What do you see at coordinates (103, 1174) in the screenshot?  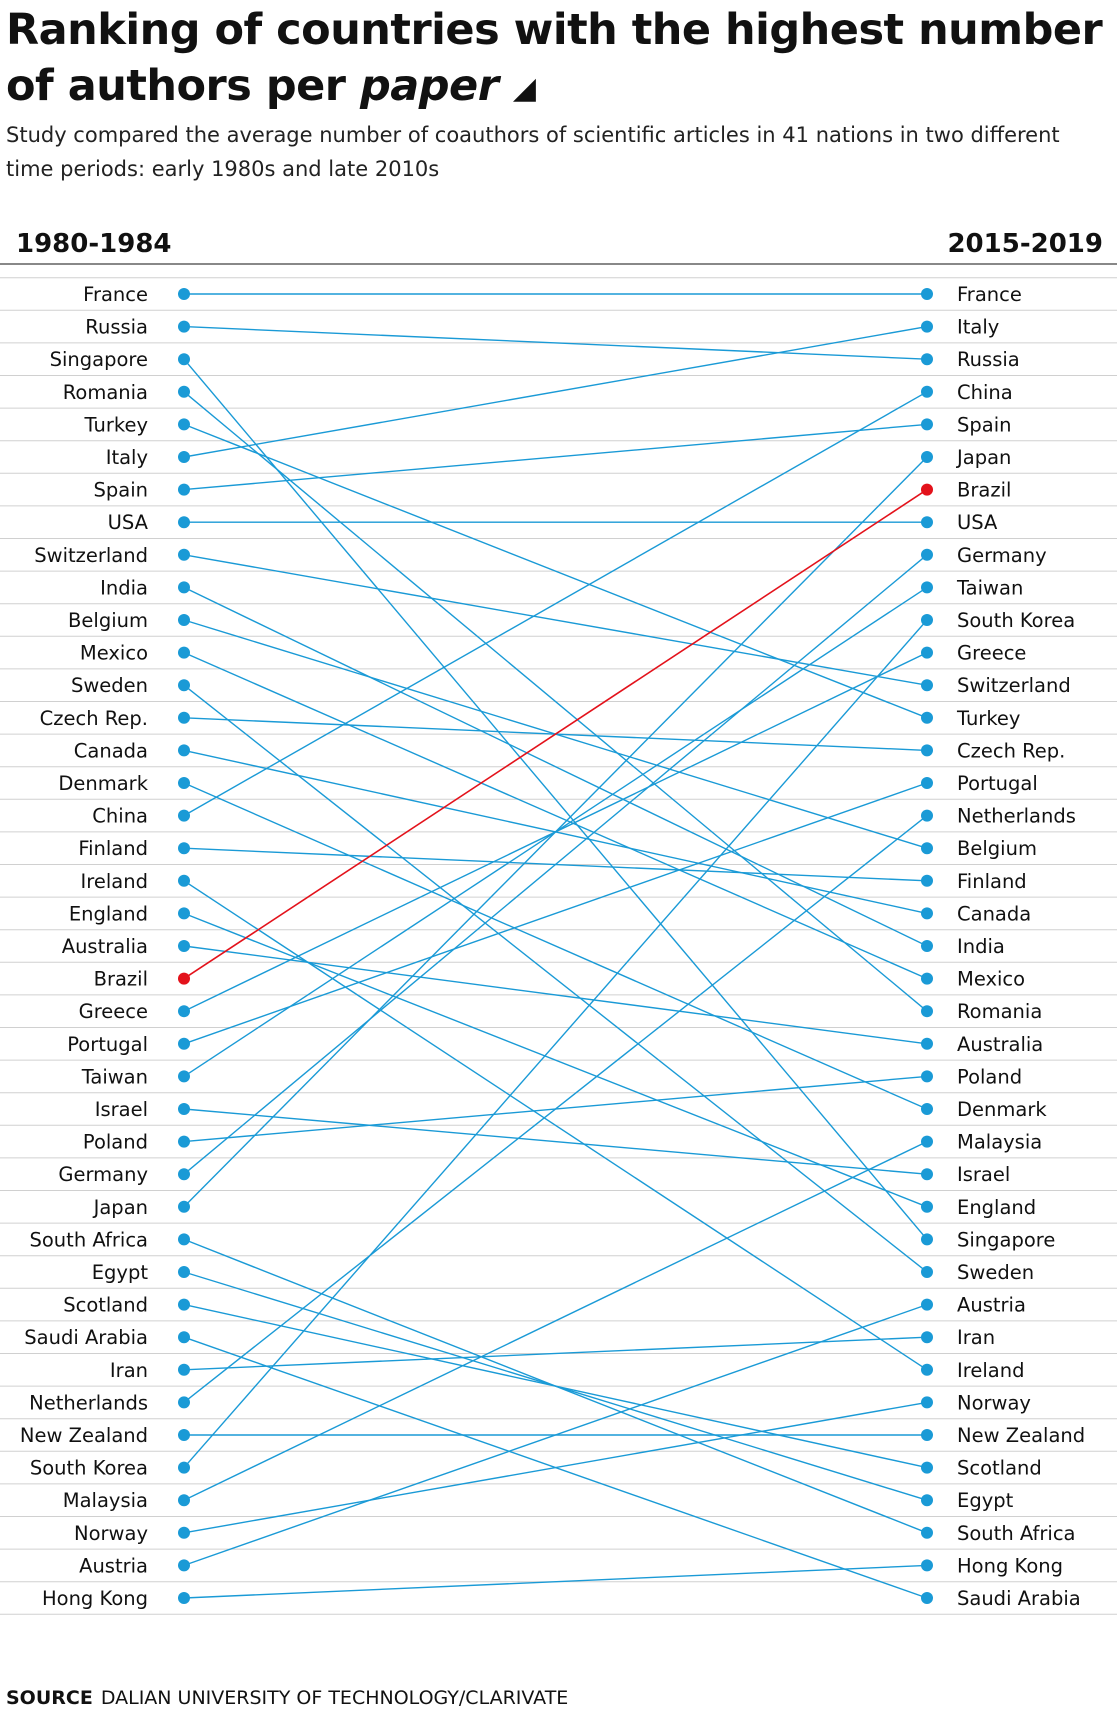 I see `left-label-germany: Germany` at bounding box center [103, 1174].